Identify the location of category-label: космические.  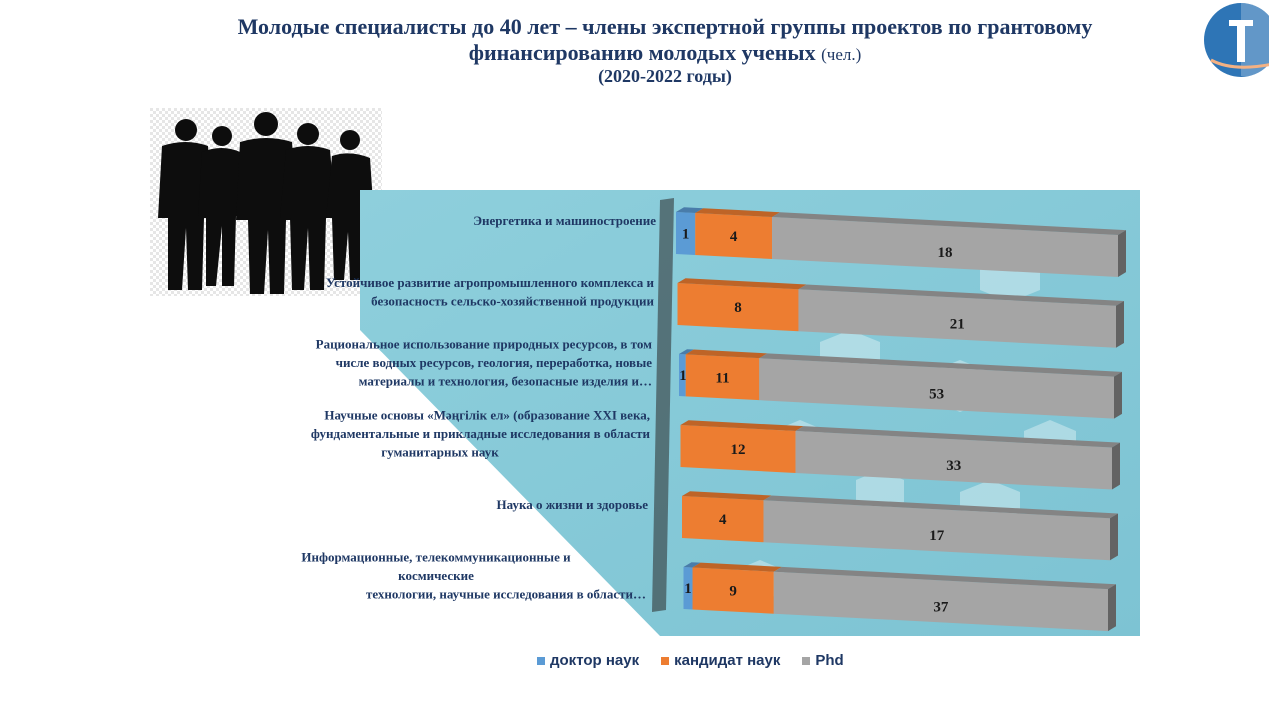
(436, 575).